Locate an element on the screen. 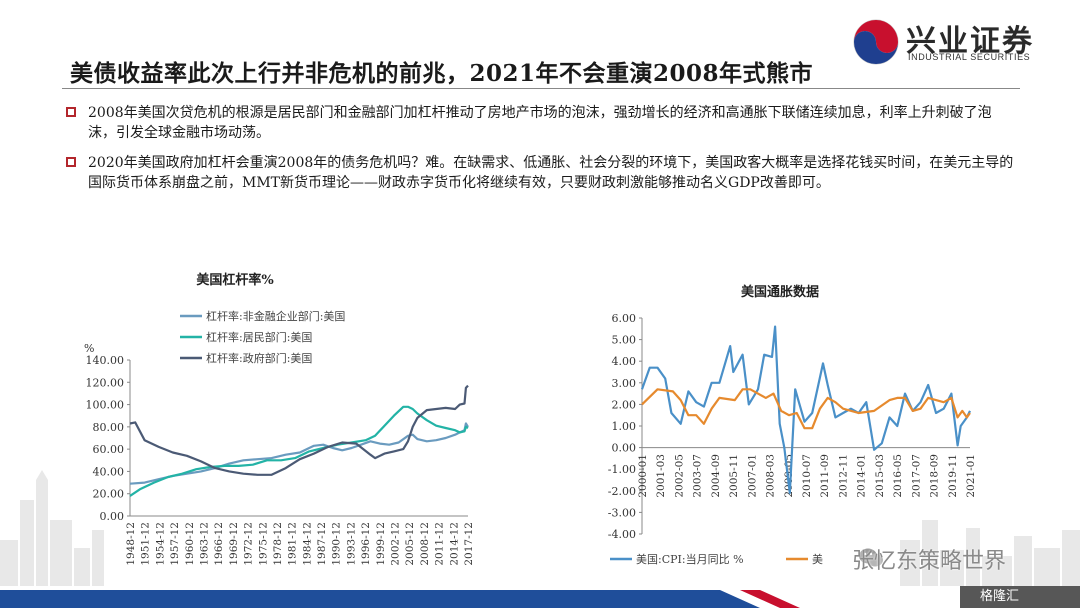 The height and width of the screenshot is (608, 1080). x-tick-label: 1960-12 is located at coordinates (190, 544).